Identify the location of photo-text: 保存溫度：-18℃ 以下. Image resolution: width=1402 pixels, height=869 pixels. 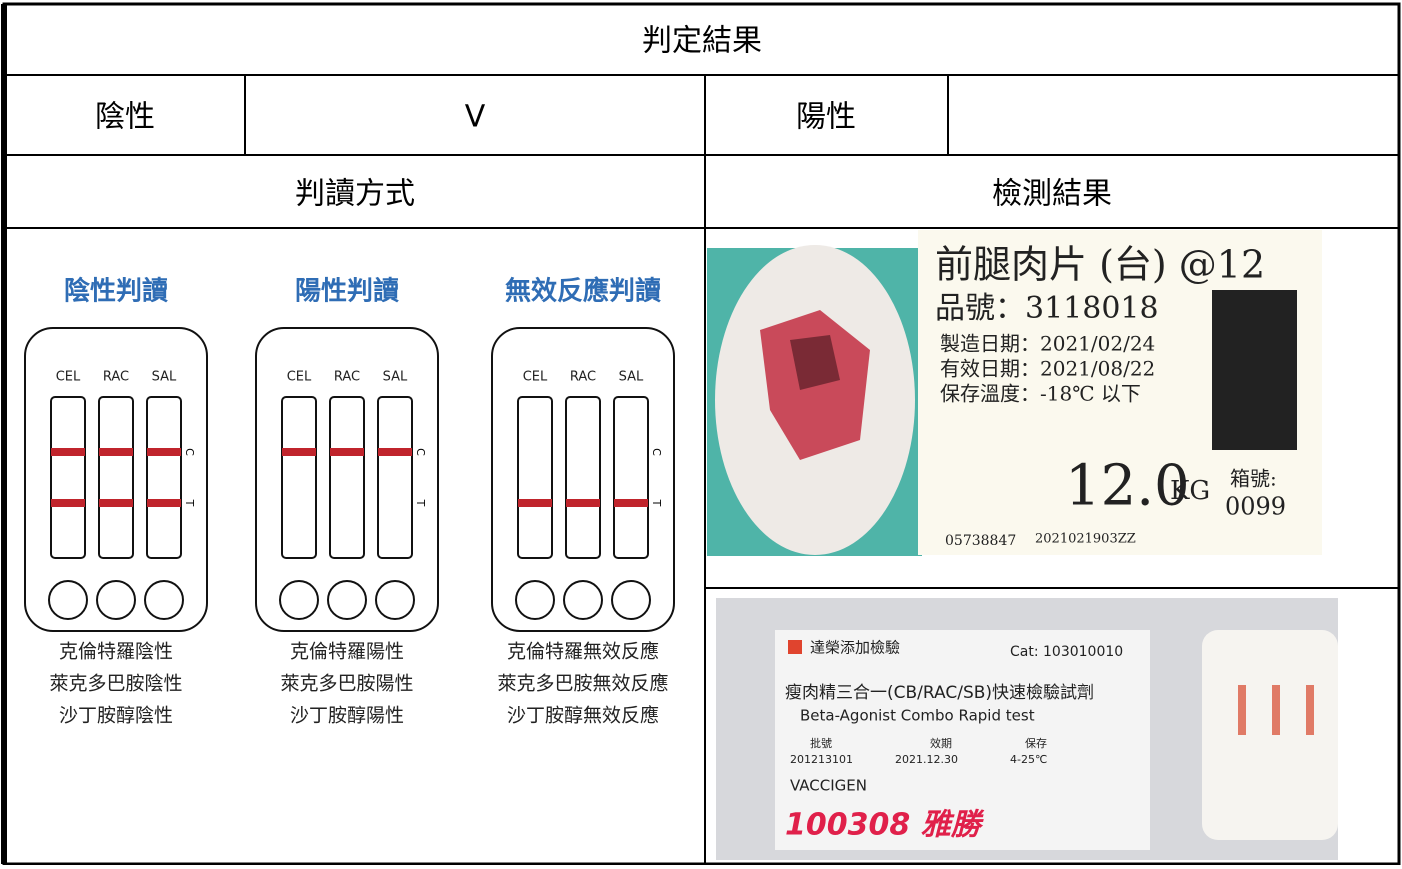
(1040, 394).